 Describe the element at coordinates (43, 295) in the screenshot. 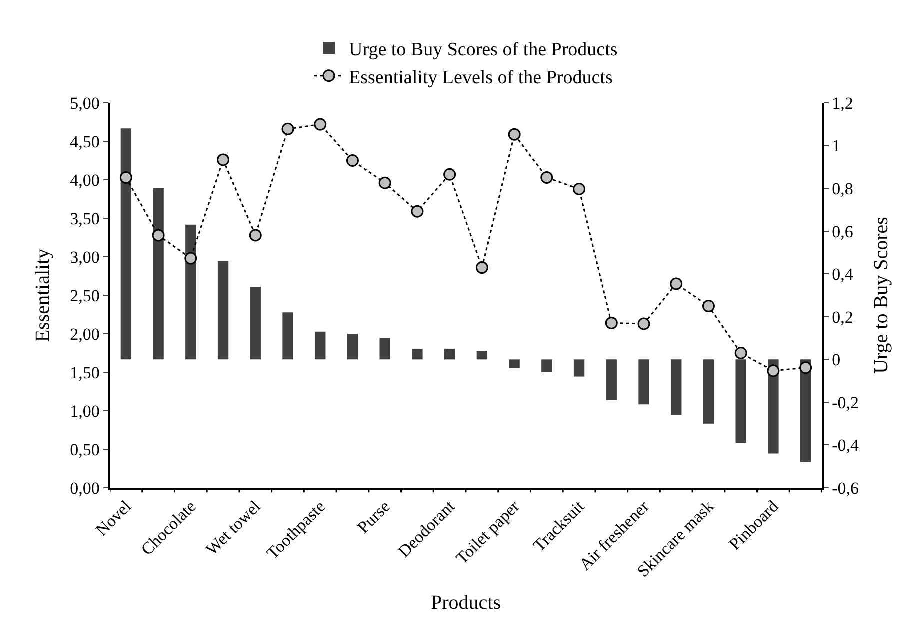

I see `y-axis-title: Essentiality` at that location.